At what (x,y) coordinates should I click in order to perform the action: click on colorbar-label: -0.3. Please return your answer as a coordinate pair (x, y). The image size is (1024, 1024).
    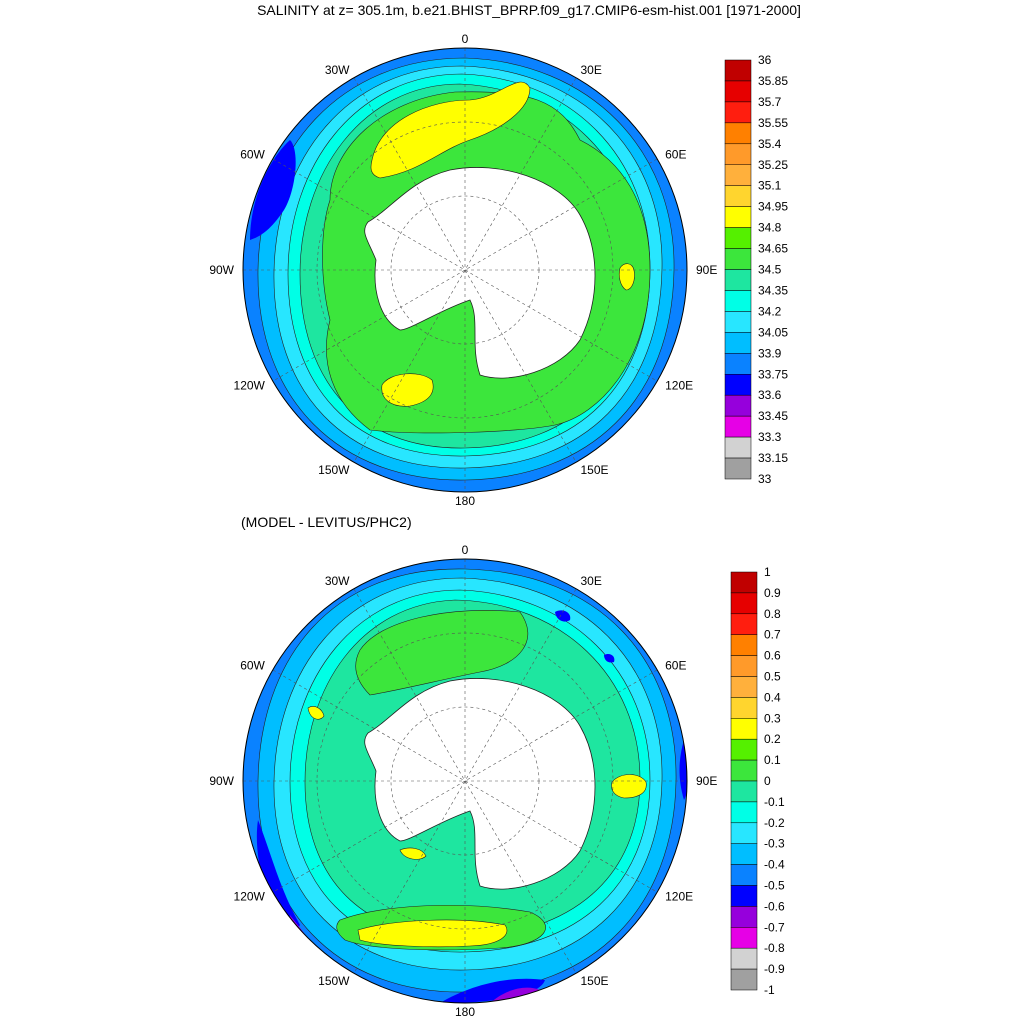
    Looking at the image, I should click on (774, 844).